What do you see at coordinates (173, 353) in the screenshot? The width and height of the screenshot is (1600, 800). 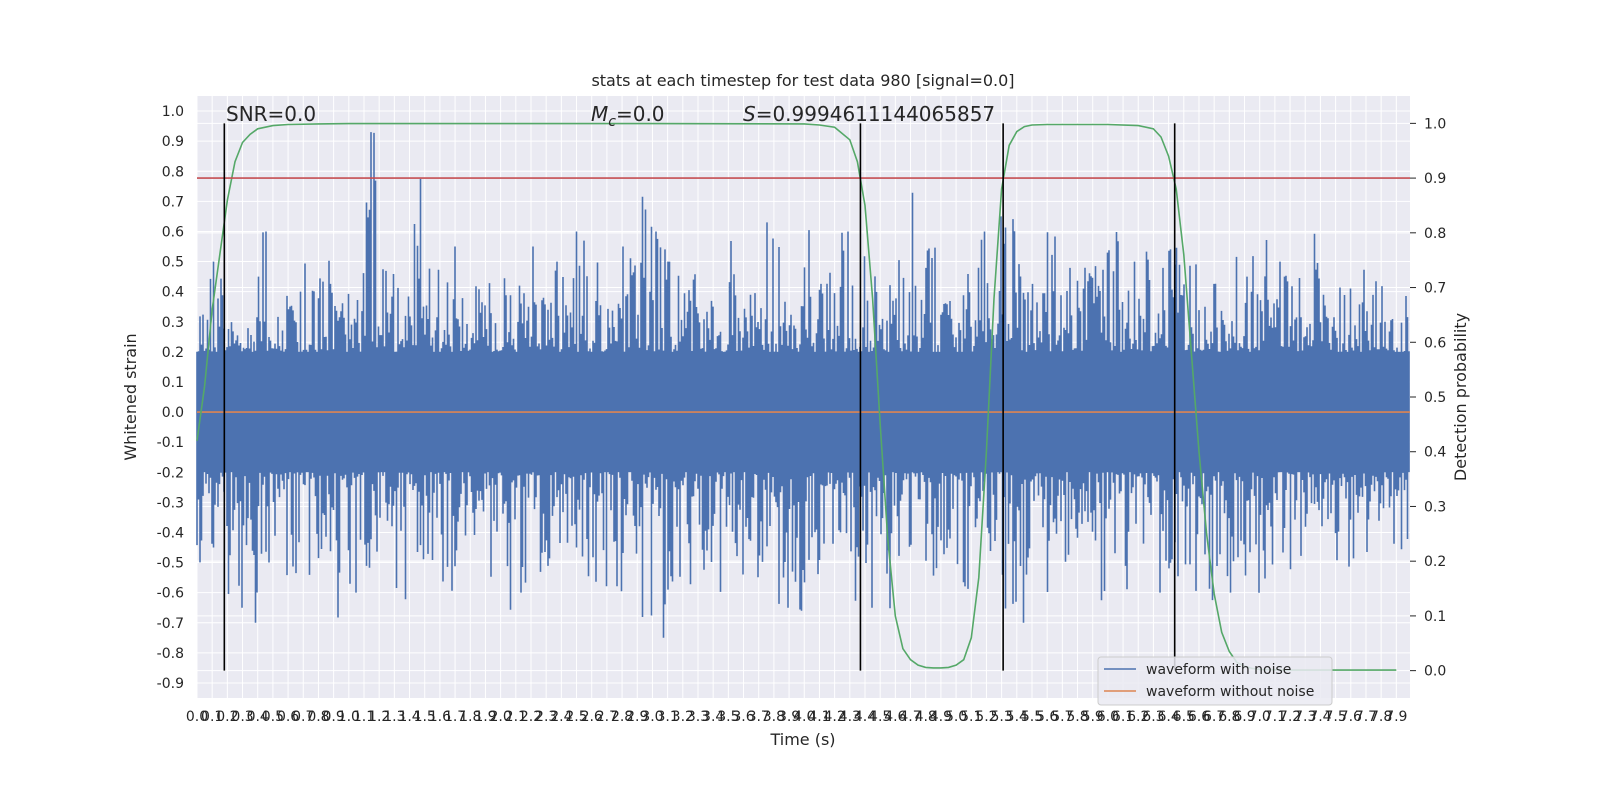 I see `y-tick-label: 0.2` at bounding box center [173, 353].